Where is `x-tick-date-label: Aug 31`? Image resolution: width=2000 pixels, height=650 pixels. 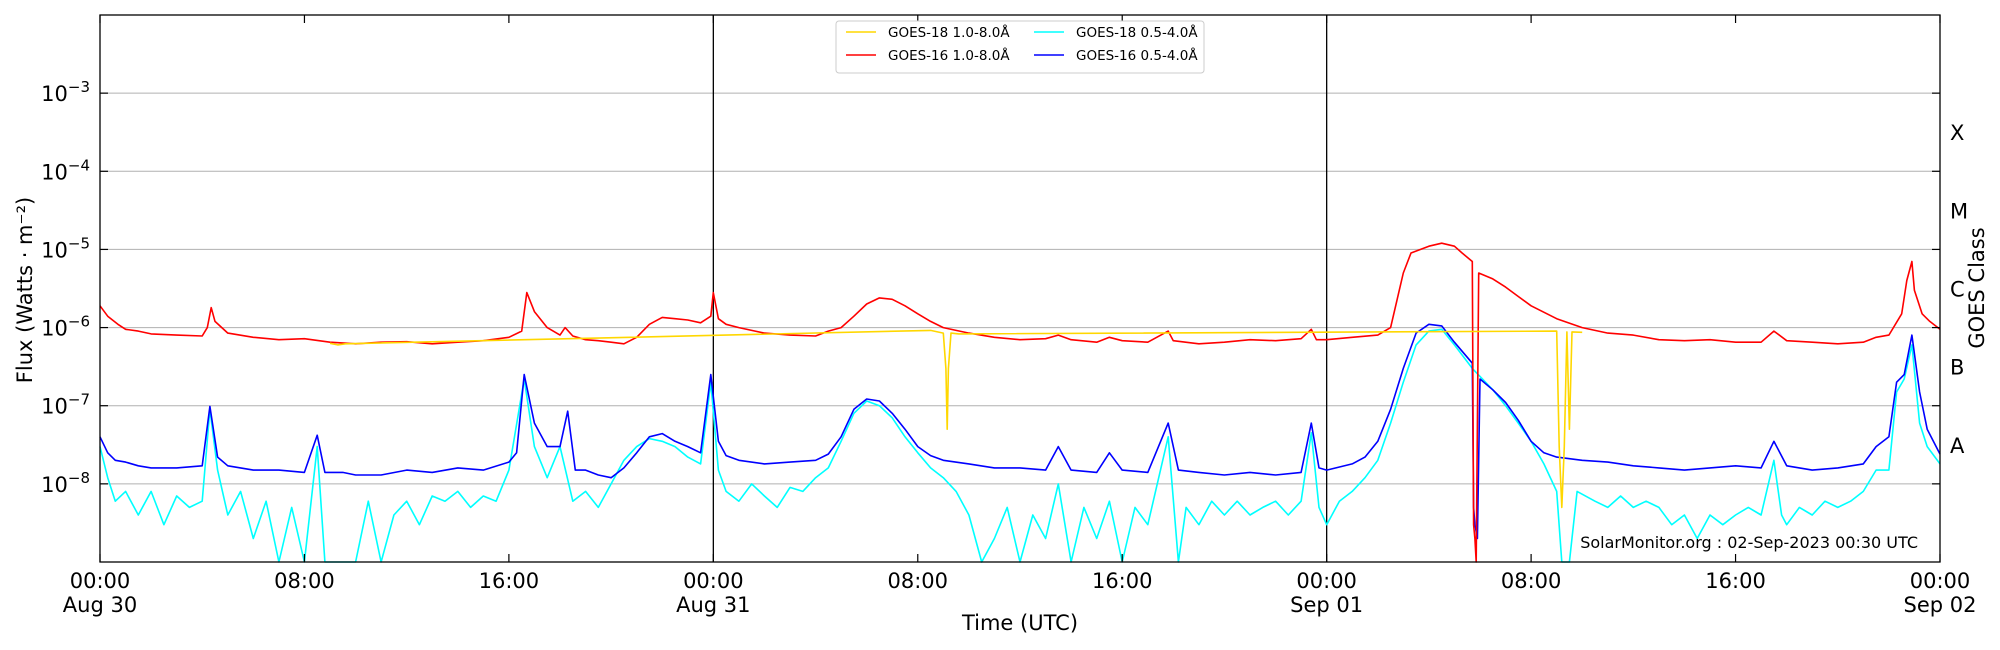 x-tick-date-label: Aug 31 is located at coordinates (713, 605).